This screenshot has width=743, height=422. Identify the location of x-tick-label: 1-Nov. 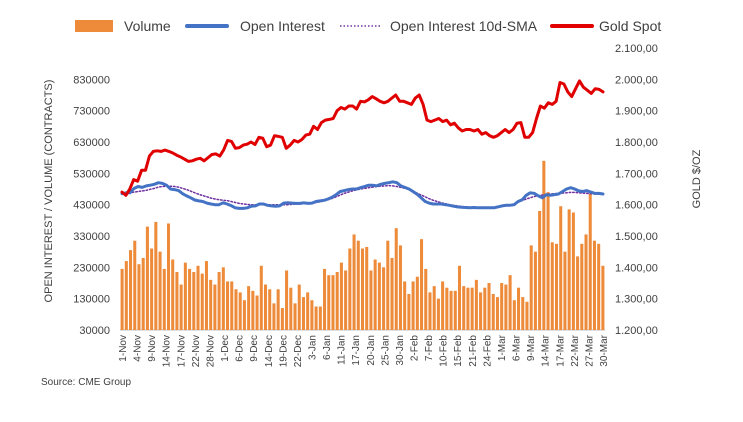
(123, 348).